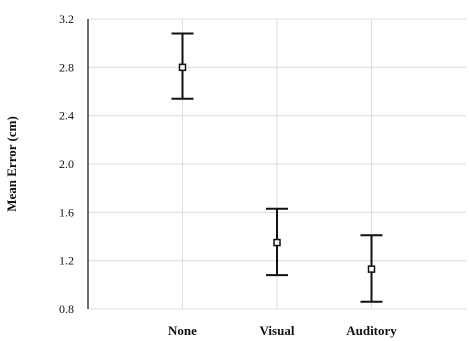 The width and height of the screenshot is (469, 341). What do you see at coordinates (66, 19) in the screenshot?
I see `y-tick-label: 3.2` at bounding box center [66, 19].